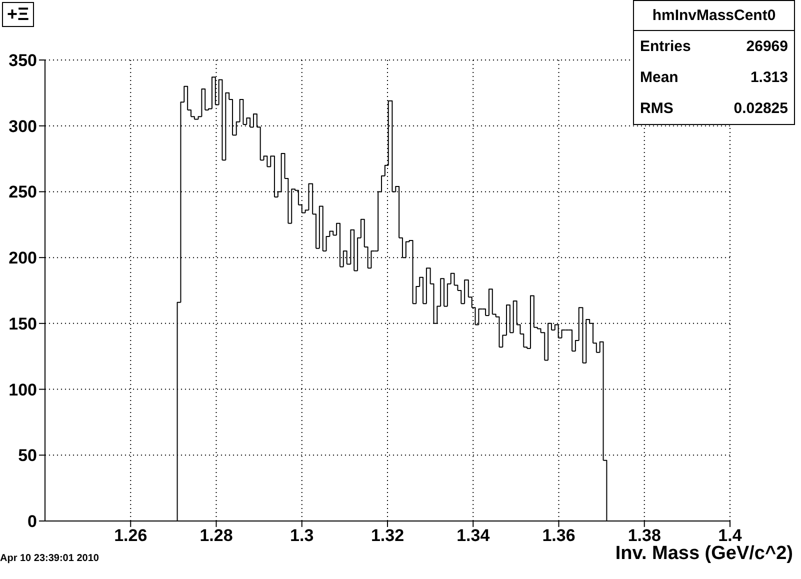 The image size is (801, 579). What do you see at coordinates (761, 108) in the screenshot?
I see `text: 0.02825` at bounding box center [761, 108].